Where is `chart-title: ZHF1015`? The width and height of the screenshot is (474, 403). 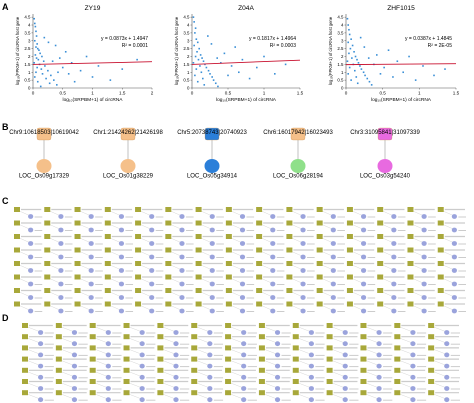 chart-title: ZHF1015 is located at coordinates (401, 8).